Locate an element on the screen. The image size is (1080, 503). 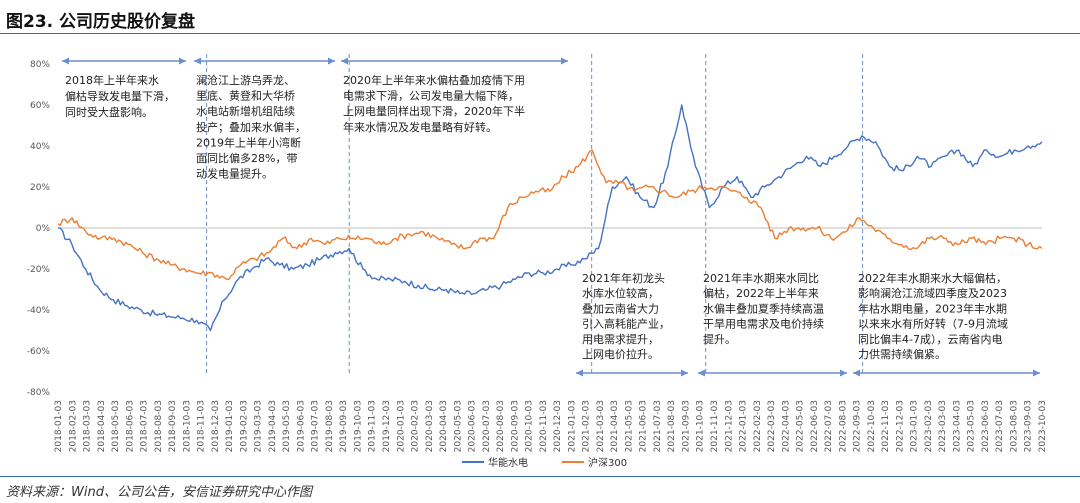
annotation-text: 同时受大盘影响。 is located at coordinates (109, 112).